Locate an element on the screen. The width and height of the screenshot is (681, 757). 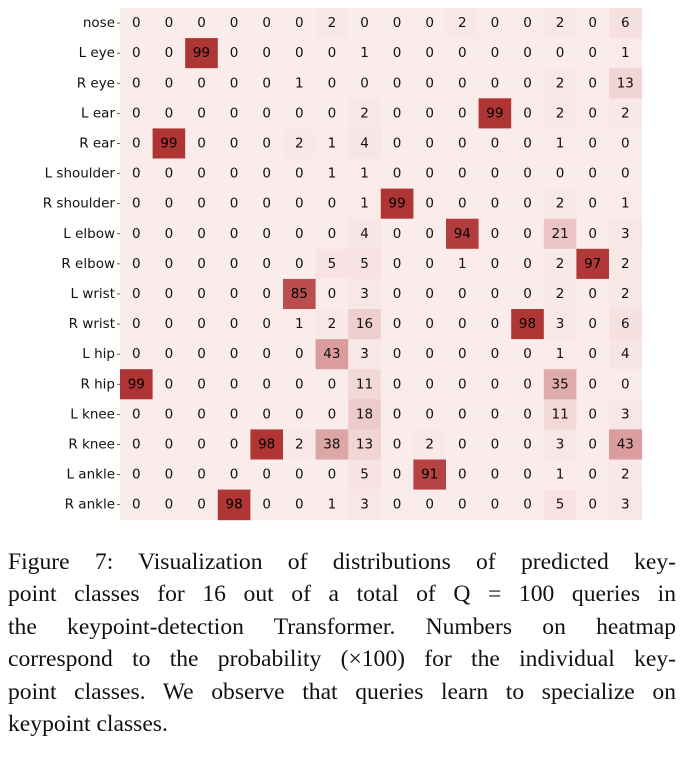
heatmap-row: R elbow 0 0 0 0 0 0 5 5 0 0 1 0 0 2 97 2 is located at coordinates (352, 264).